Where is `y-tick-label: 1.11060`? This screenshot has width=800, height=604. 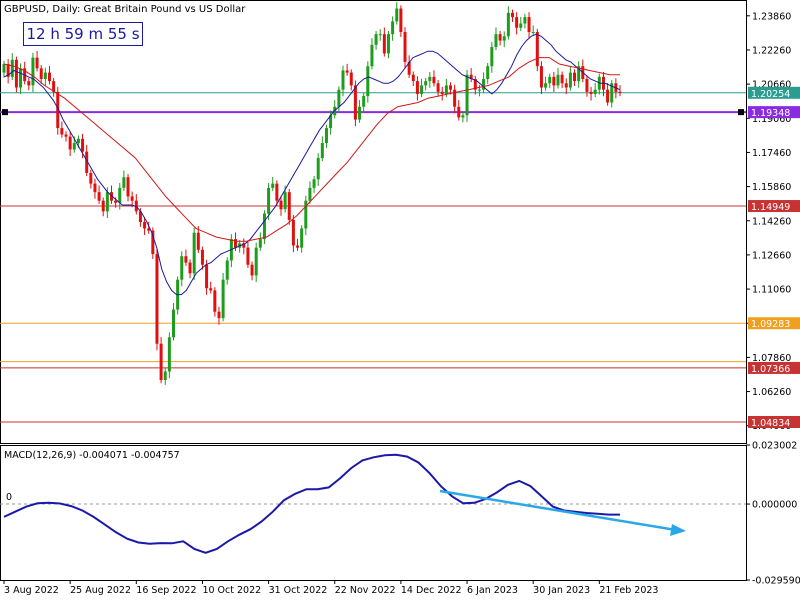
y-tick-label: 1.11060 is located at coordinates (771, 290).